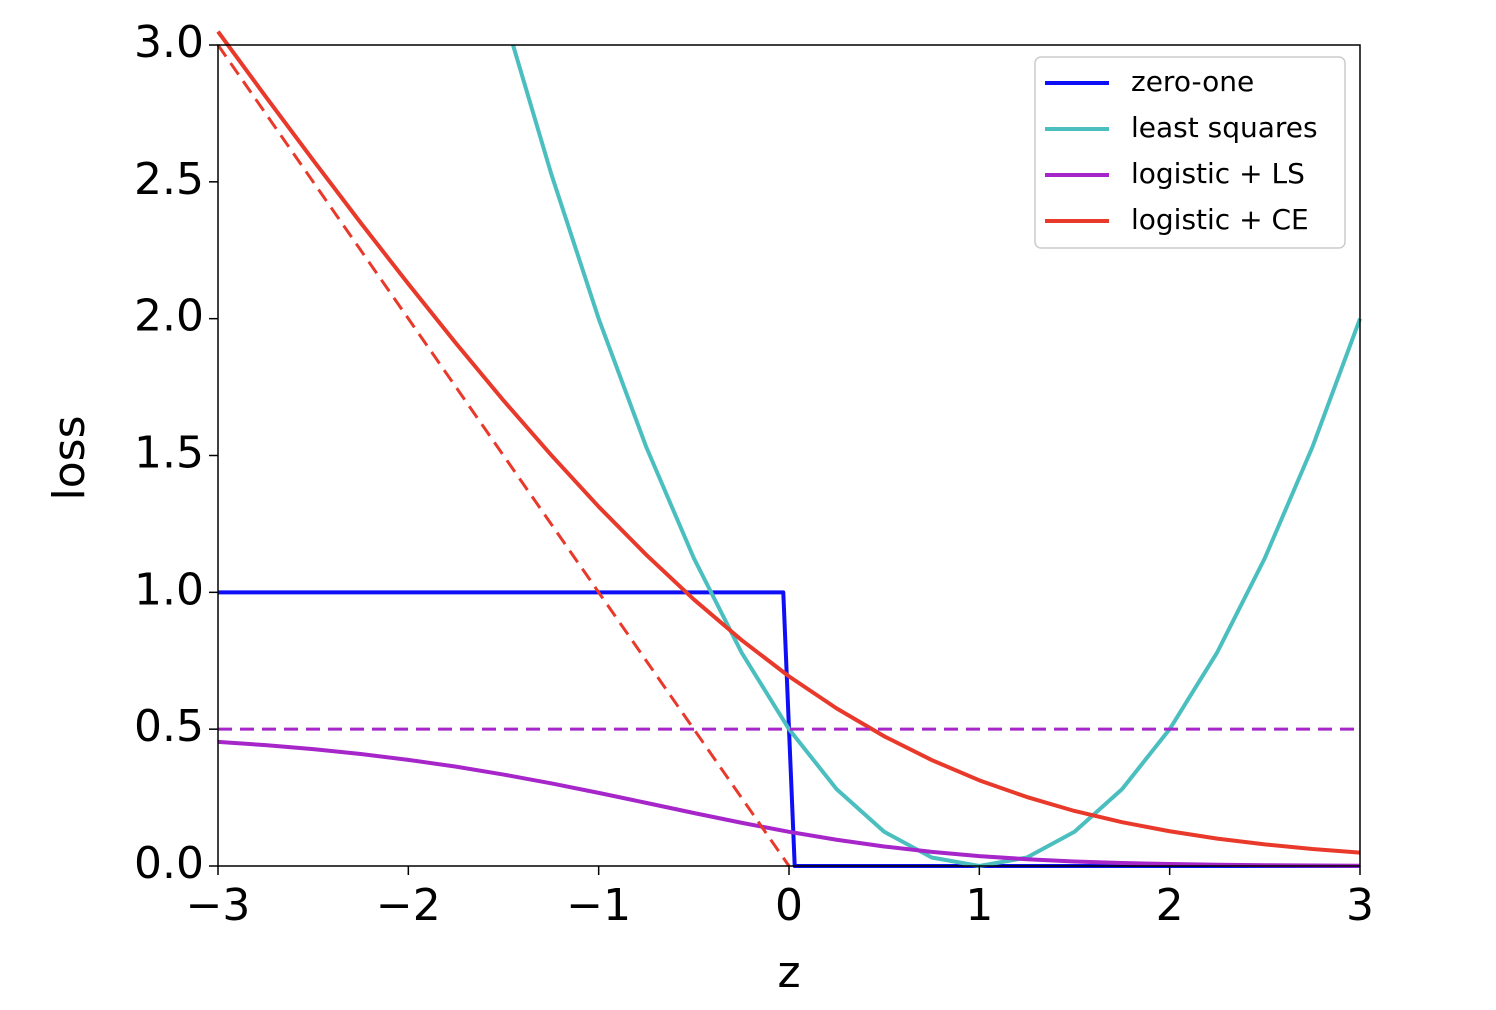 The image size is (1496, 1010). What do you see at coordinates (598, 905) in the screenshot?
I see `x-tick-label: −1` at bounding box center [598, 905].